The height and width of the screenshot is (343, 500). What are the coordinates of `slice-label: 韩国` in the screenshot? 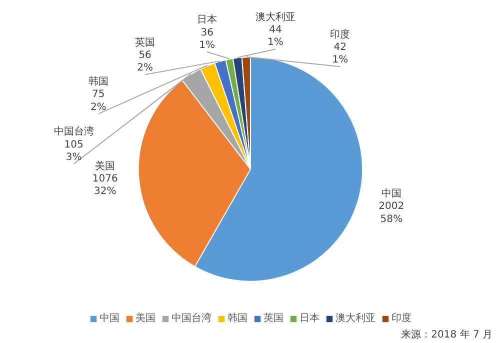 It's located at (98, 82).